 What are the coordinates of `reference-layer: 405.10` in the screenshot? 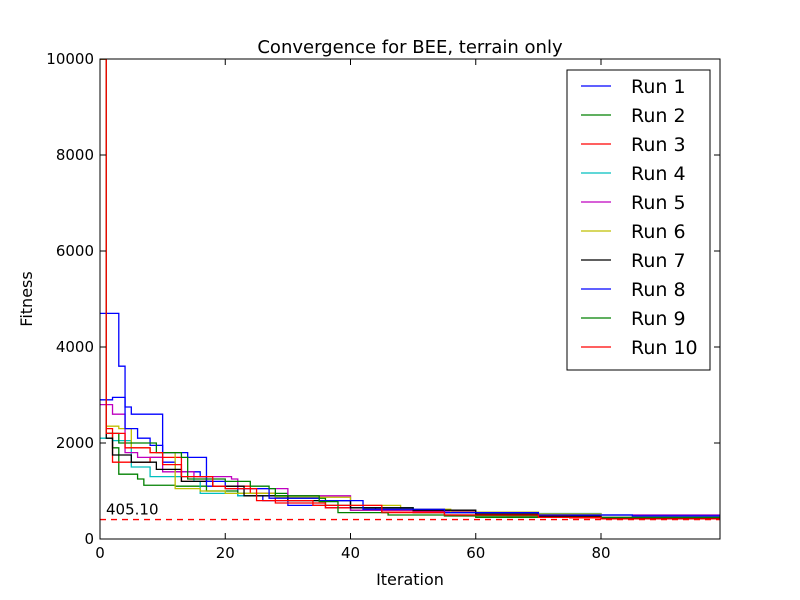 It's located at (410, 511).